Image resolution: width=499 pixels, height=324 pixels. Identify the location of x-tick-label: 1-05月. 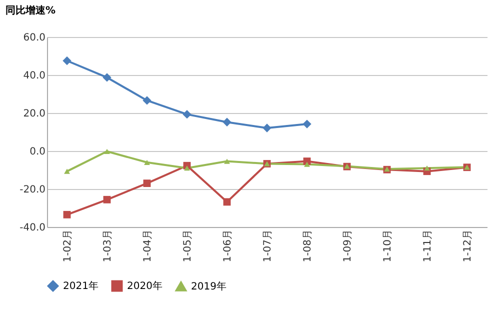
(188, 246).